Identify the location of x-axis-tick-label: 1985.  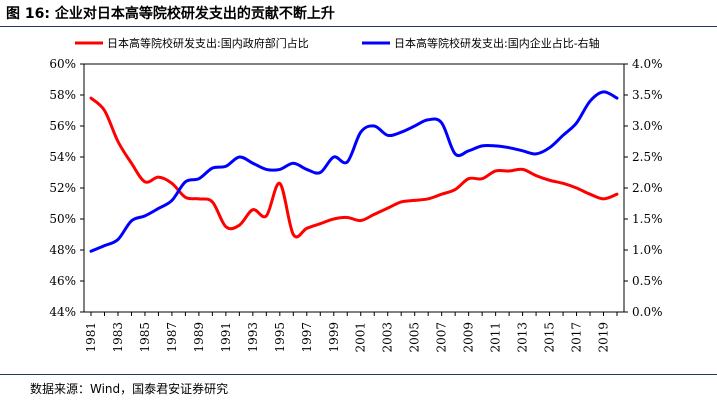
(145, 337).